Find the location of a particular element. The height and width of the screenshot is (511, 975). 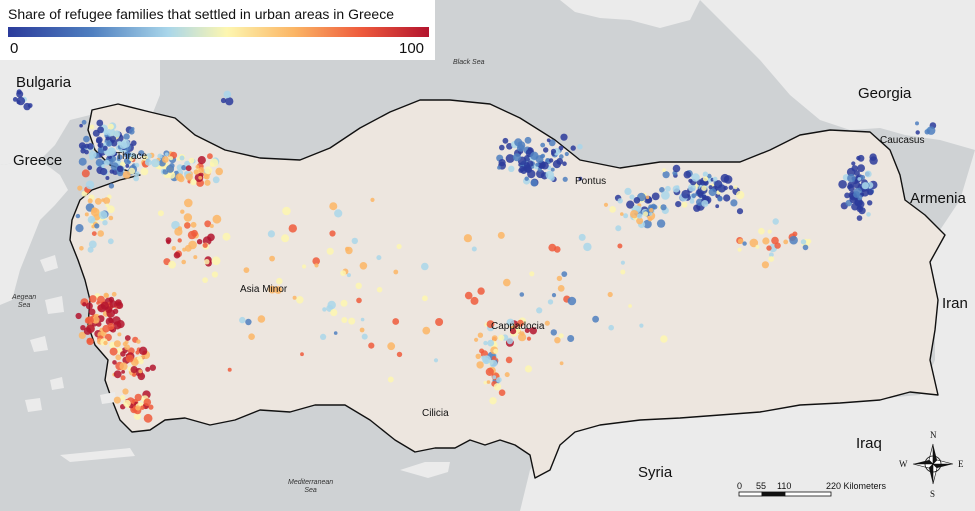

label-armenia: Armenia is located at coordinates (938, 198).